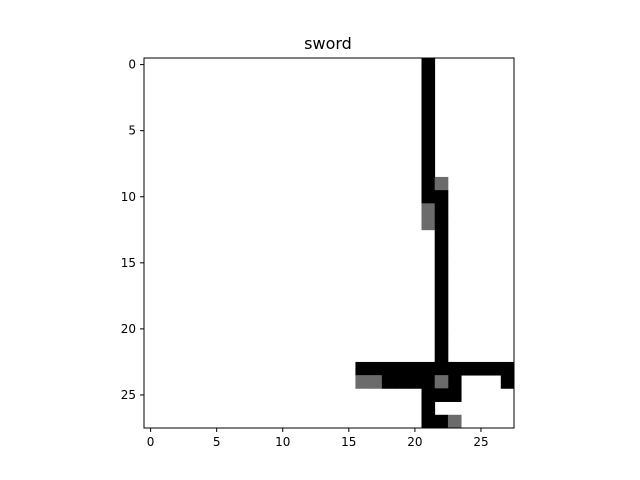 The image size is (640, 480). Describe the element at coordinates (151, 442) in the screenshot. I see `x-tick-label: 0` at that location.